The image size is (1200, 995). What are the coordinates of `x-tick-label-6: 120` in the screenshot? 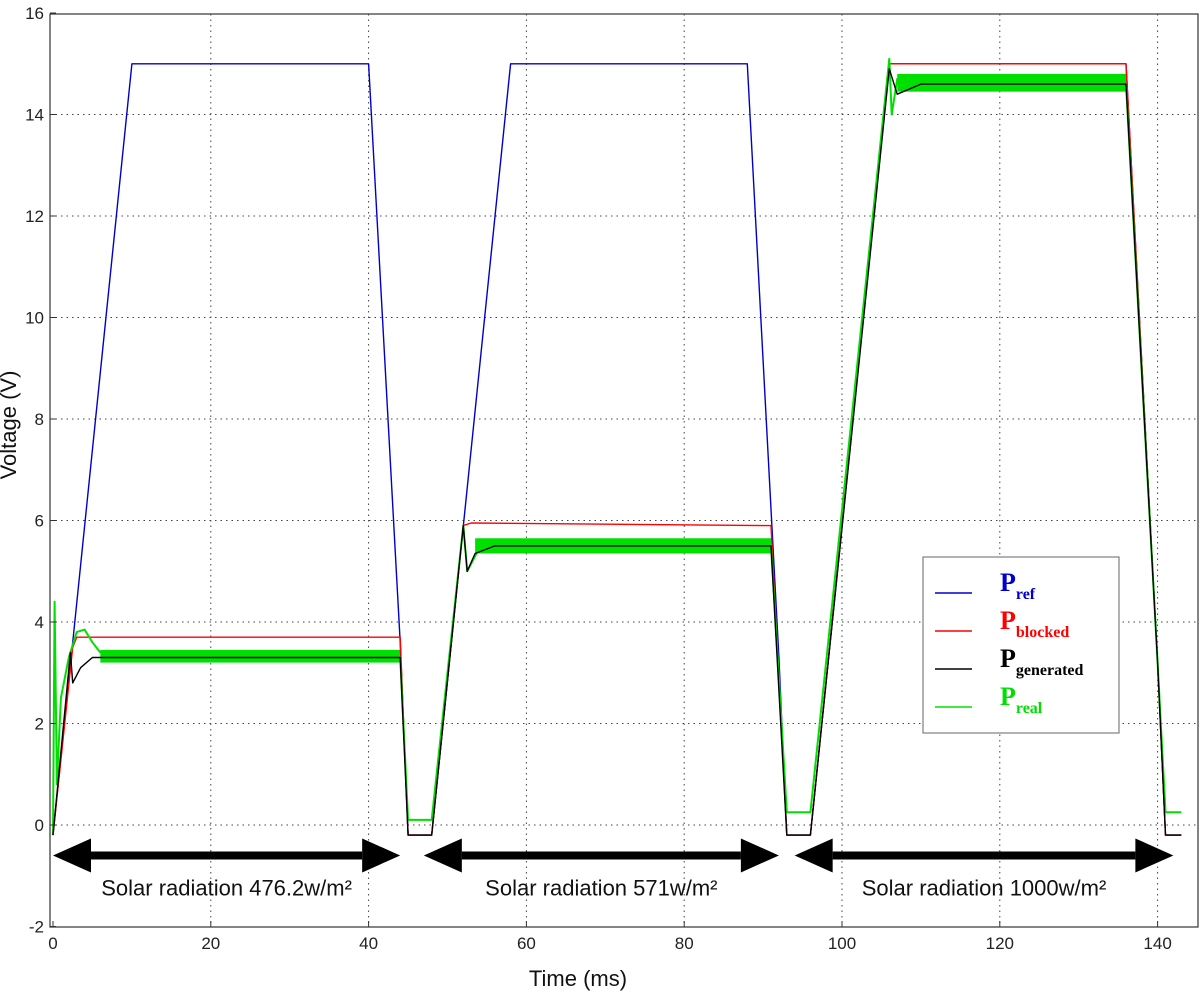 It's located at (1000, 943).